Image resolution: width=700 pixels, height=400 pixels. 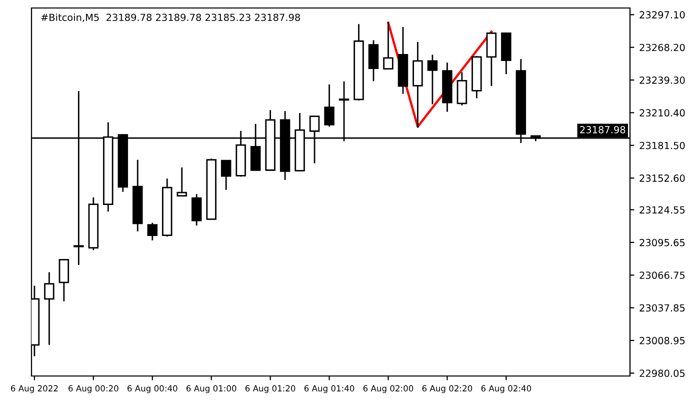 I want to click on x-tick-label: 6 Aug 01:40, so click(x=329, y=389).